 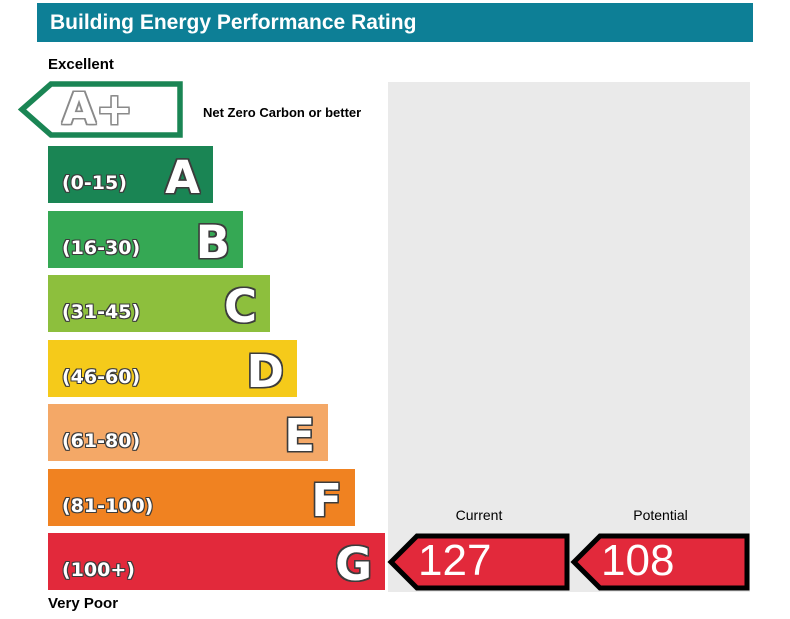 I want to click on scale-top-label: Excellent, so click(x=81, y=64).